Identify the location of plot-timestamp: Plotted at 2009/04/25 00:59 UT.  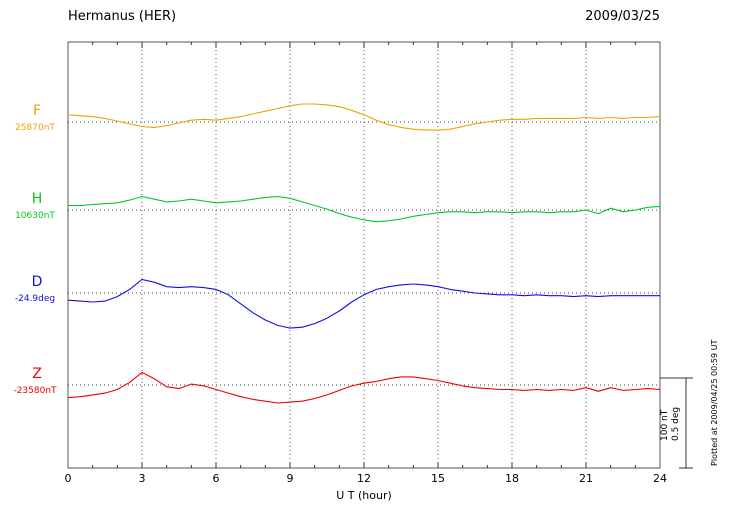
(714, 402).